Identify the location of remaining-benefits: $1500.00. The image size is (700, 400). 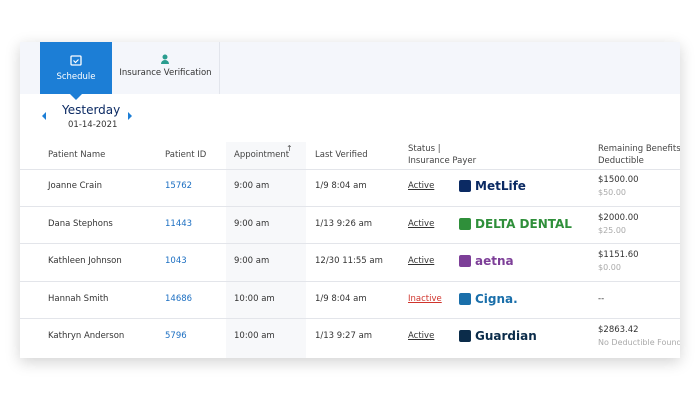
(618, 180).